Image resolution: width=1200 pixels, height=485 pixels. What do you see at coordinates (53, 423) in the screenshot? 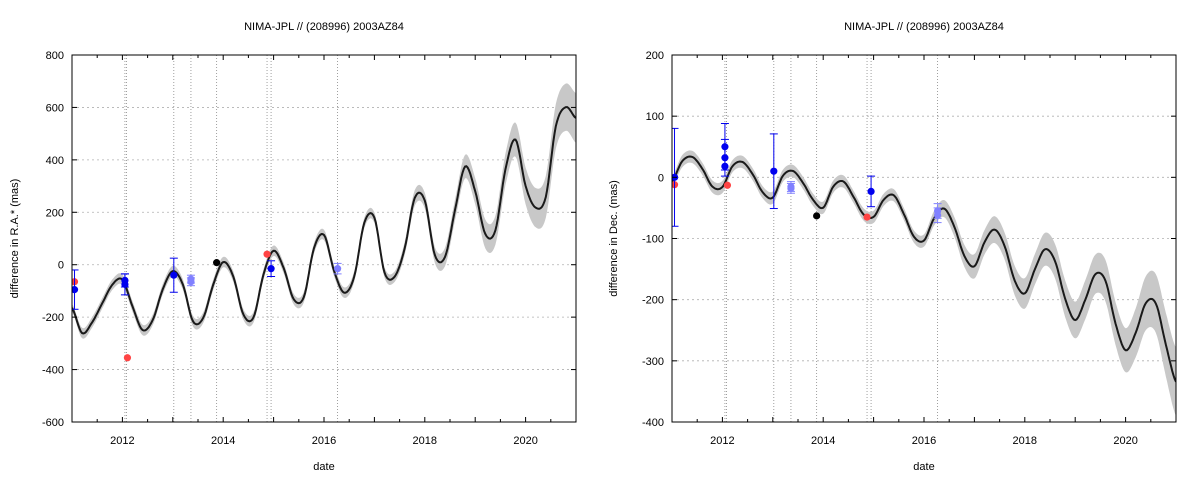
I see `y-tick-label: -600` at bounding box center [53, 423].